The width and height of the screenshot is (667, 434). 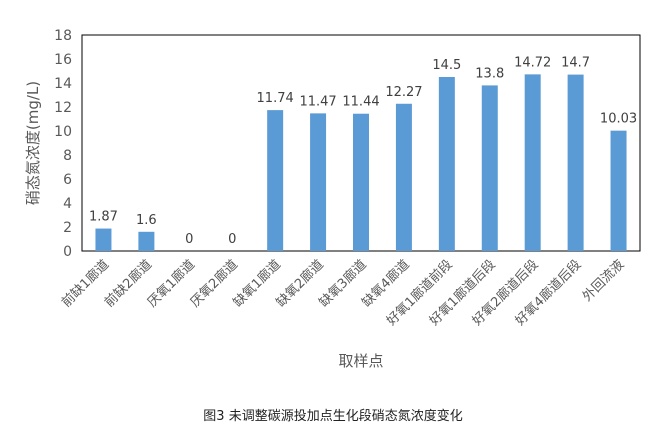 I want to click on y-tick-label: 6, so click(x=67, y=180).